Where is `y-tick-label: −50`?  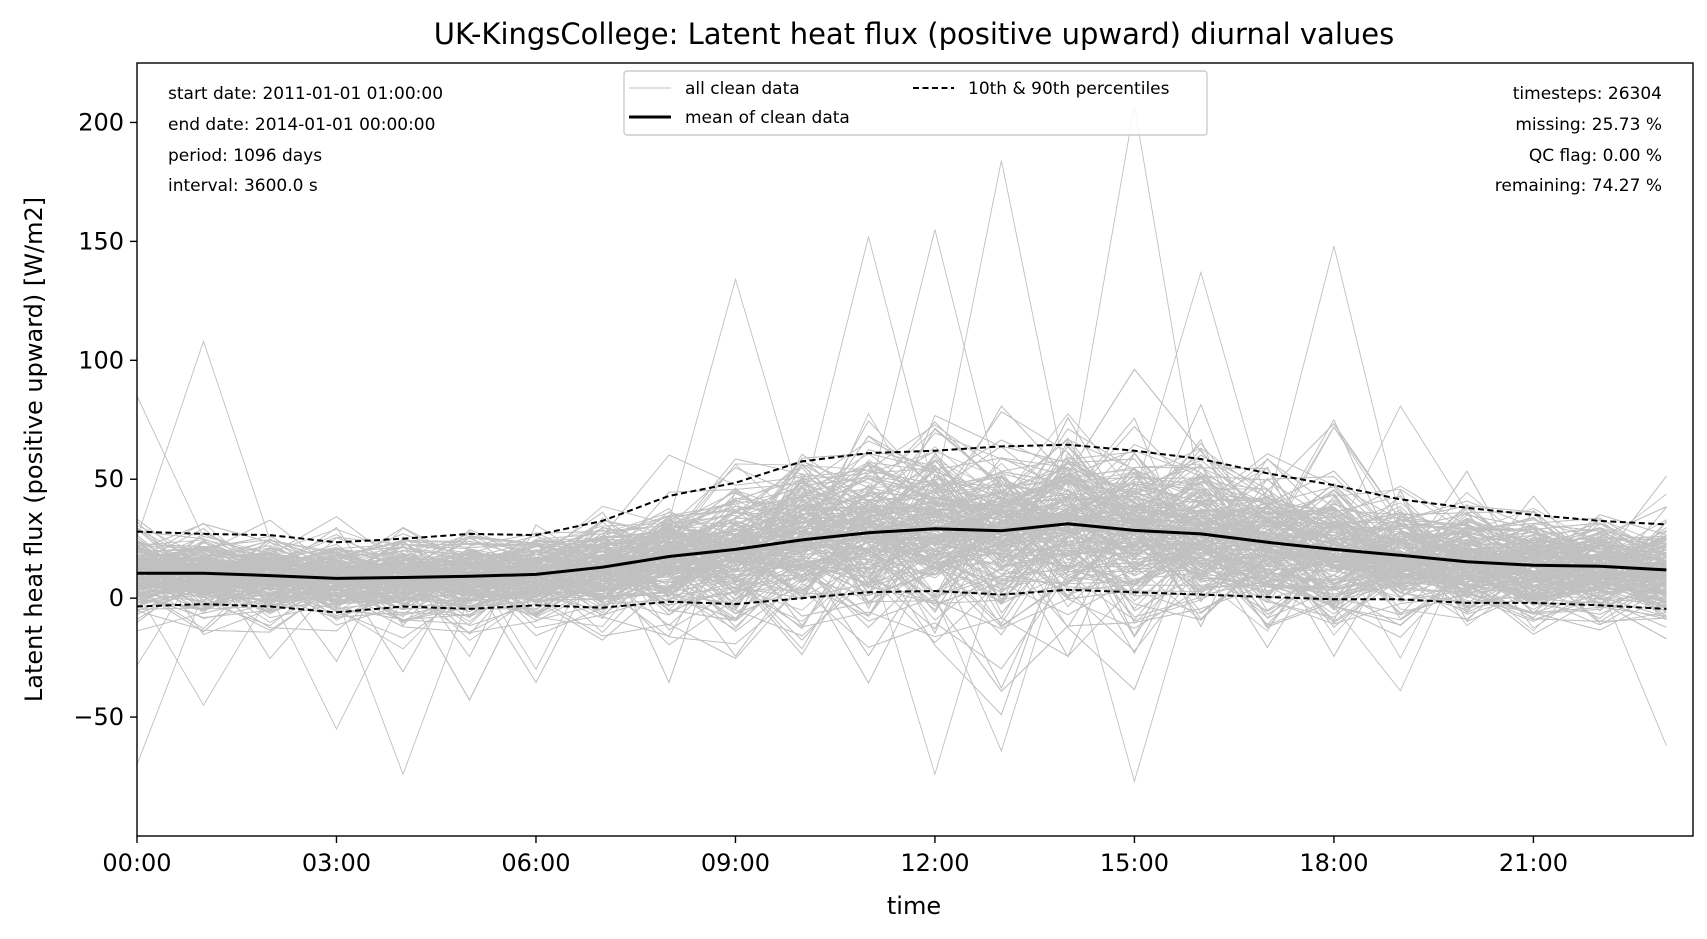 y-tick-label: −50 is located at coordinates (98, 717).